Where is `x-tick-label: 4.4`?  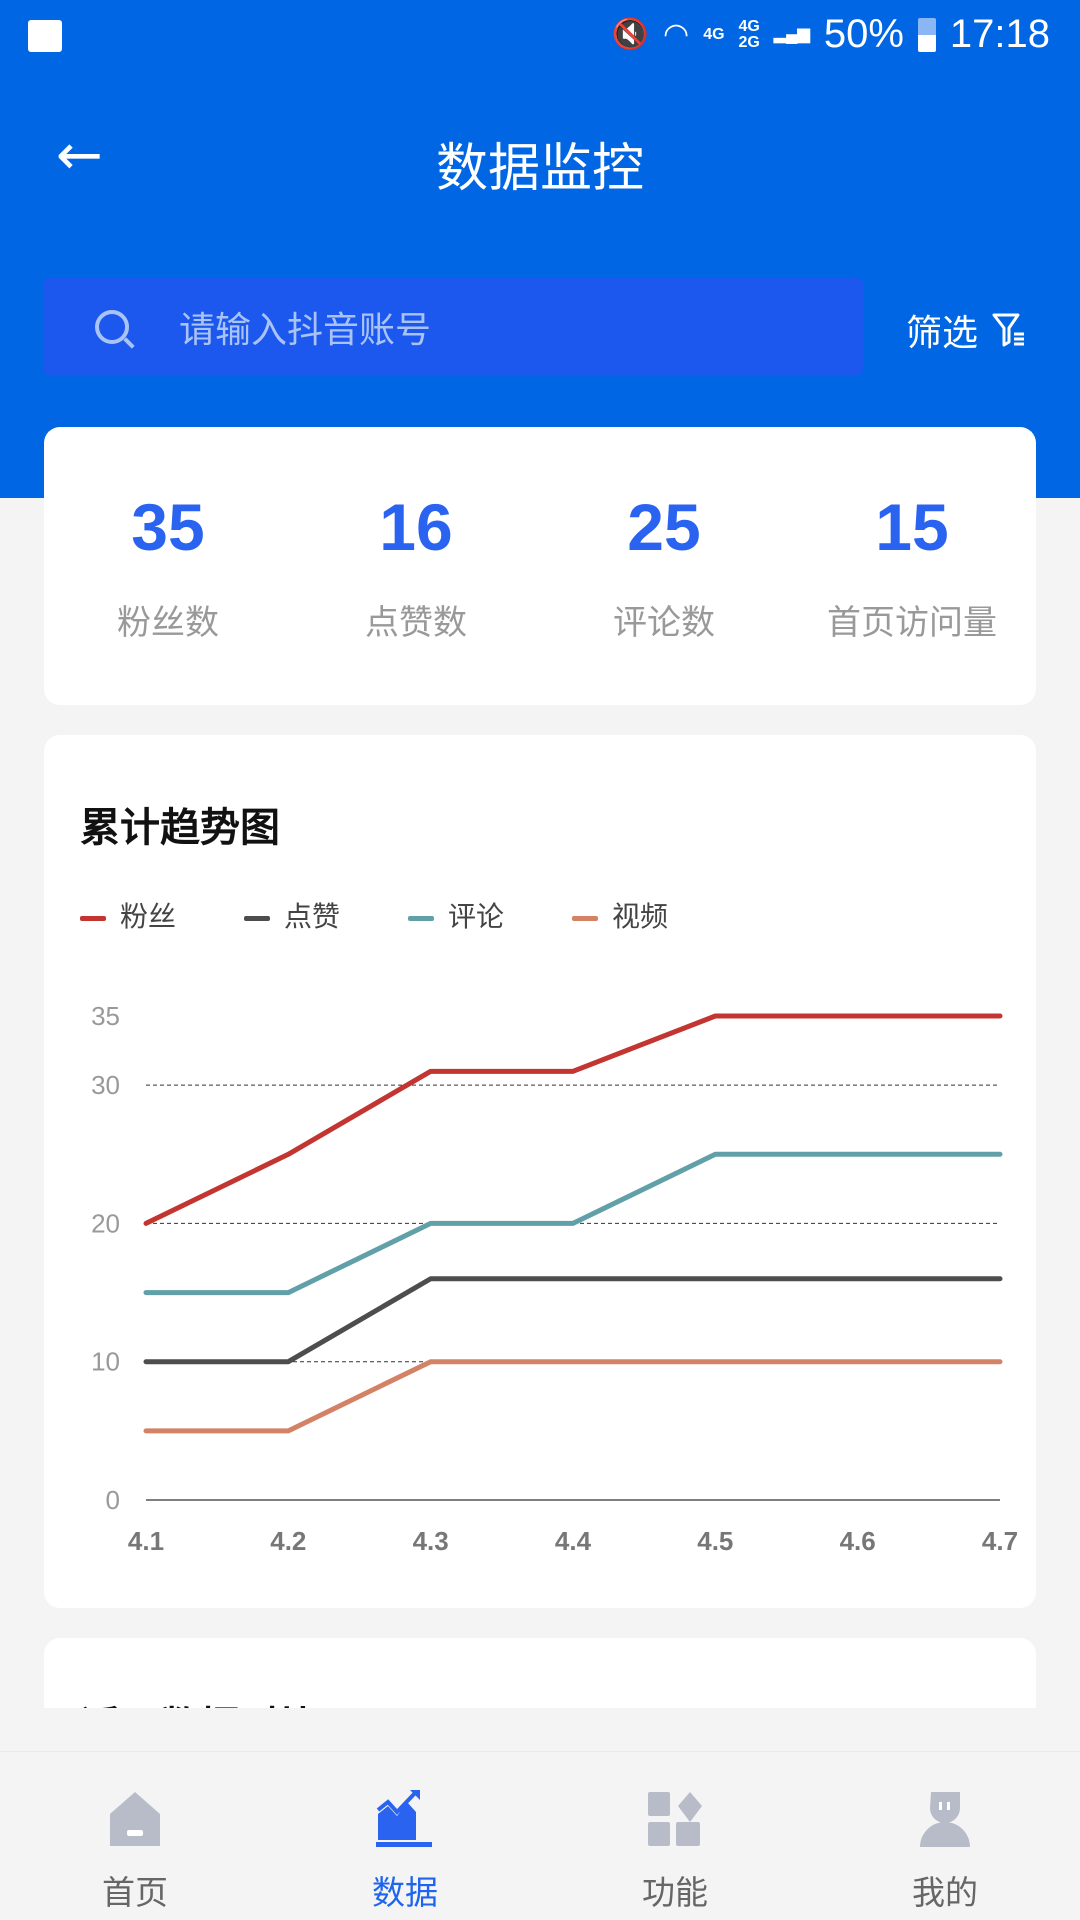 x-tick-label: 4.4 is located at coordinates (573, 1541).